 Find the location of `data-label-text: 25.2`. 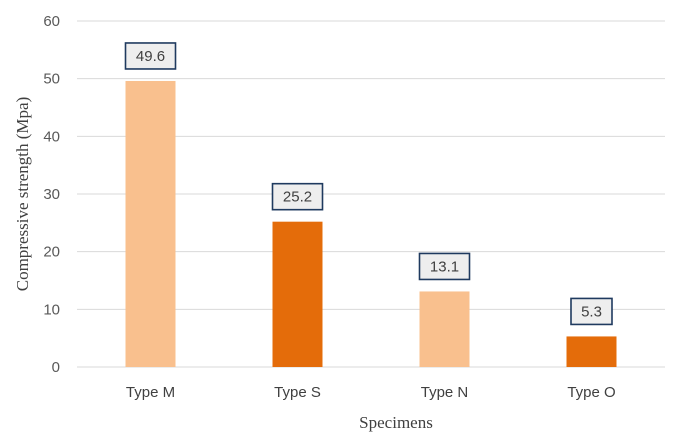

data-label-text: 25.2 is located at coordinates (297, 197).